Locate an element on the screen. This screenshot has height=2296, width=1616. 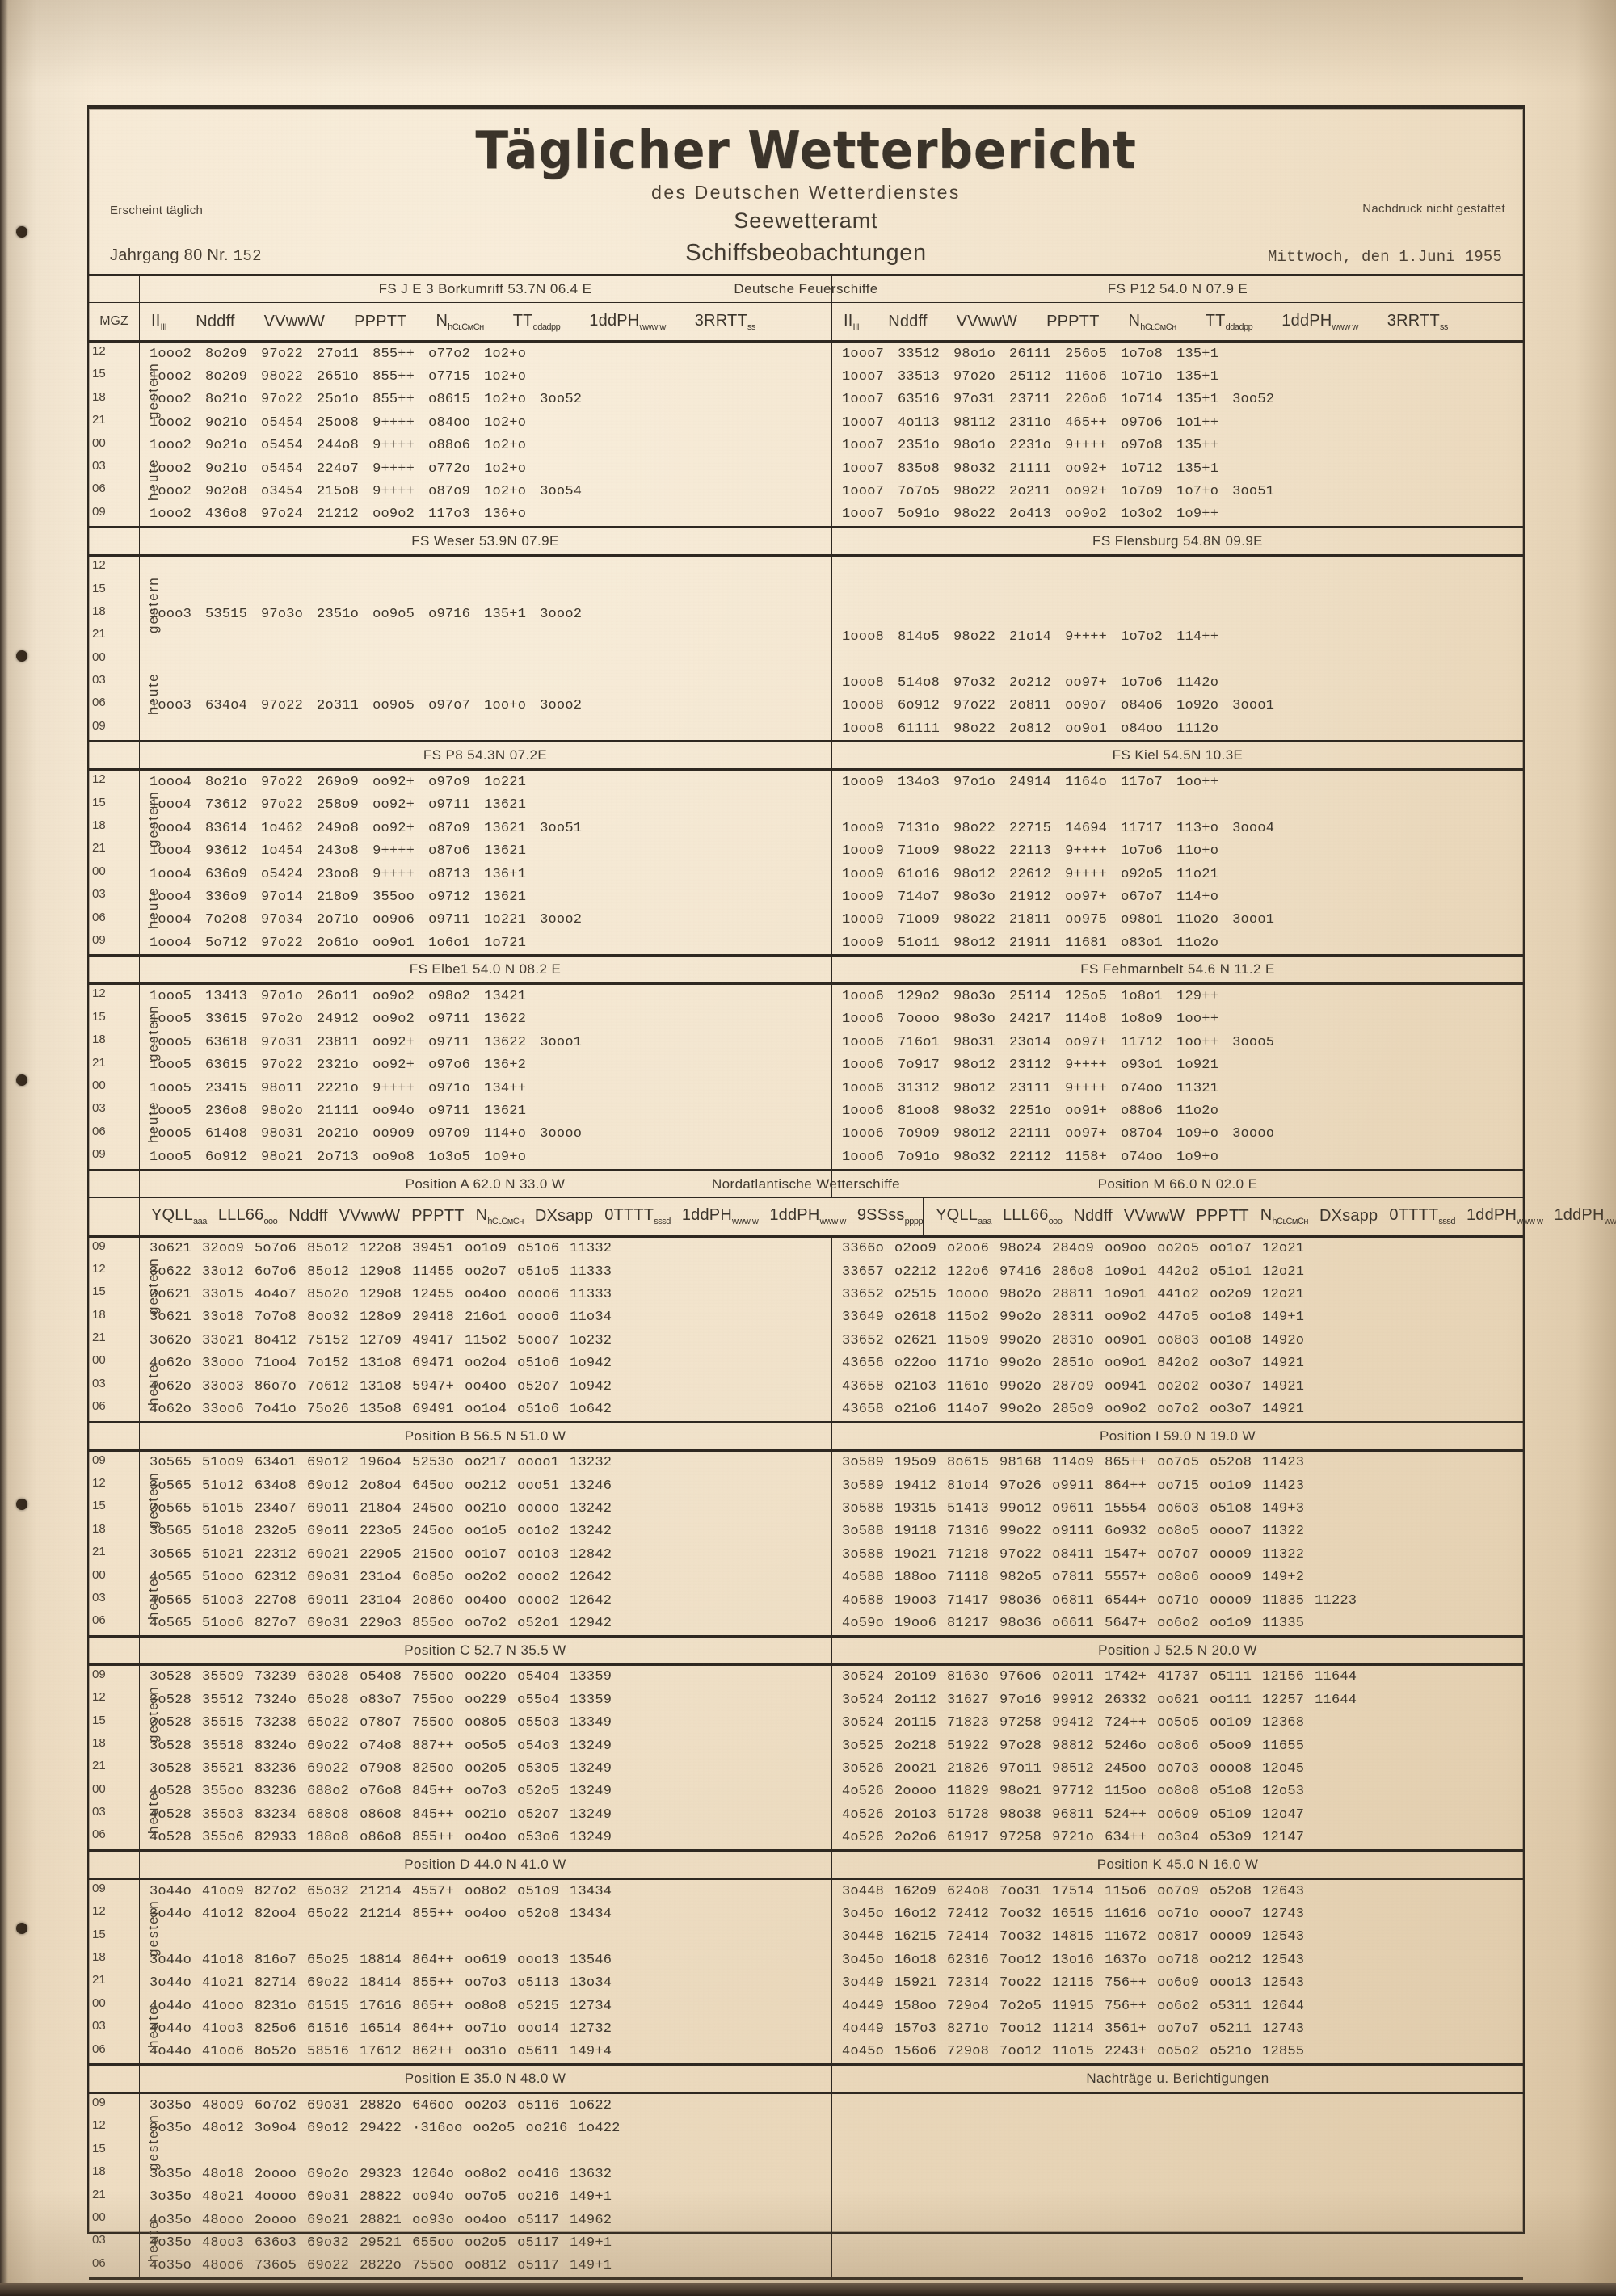
code-group: 86o7o is located at coordinates (276, 1386).